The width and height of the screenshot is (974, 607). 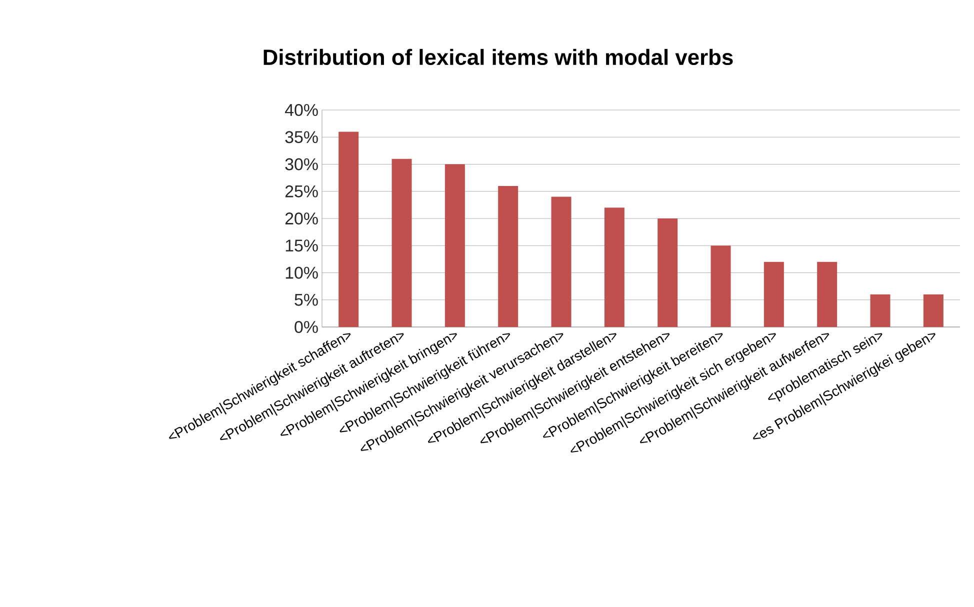 I want to click on chart-title: Distribution of lexical items with modal verbs, so click(x=498, y=57).